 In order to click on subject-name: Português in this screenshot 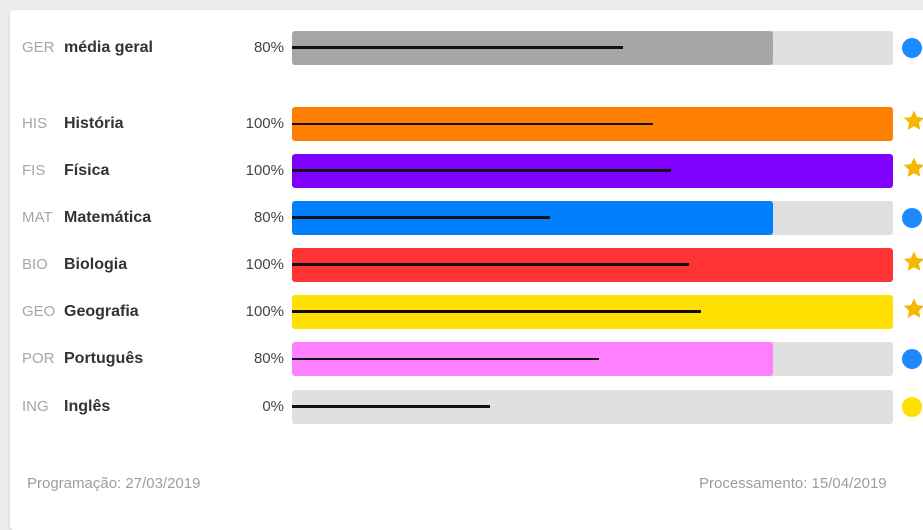, I will do `click(104, 358)`.